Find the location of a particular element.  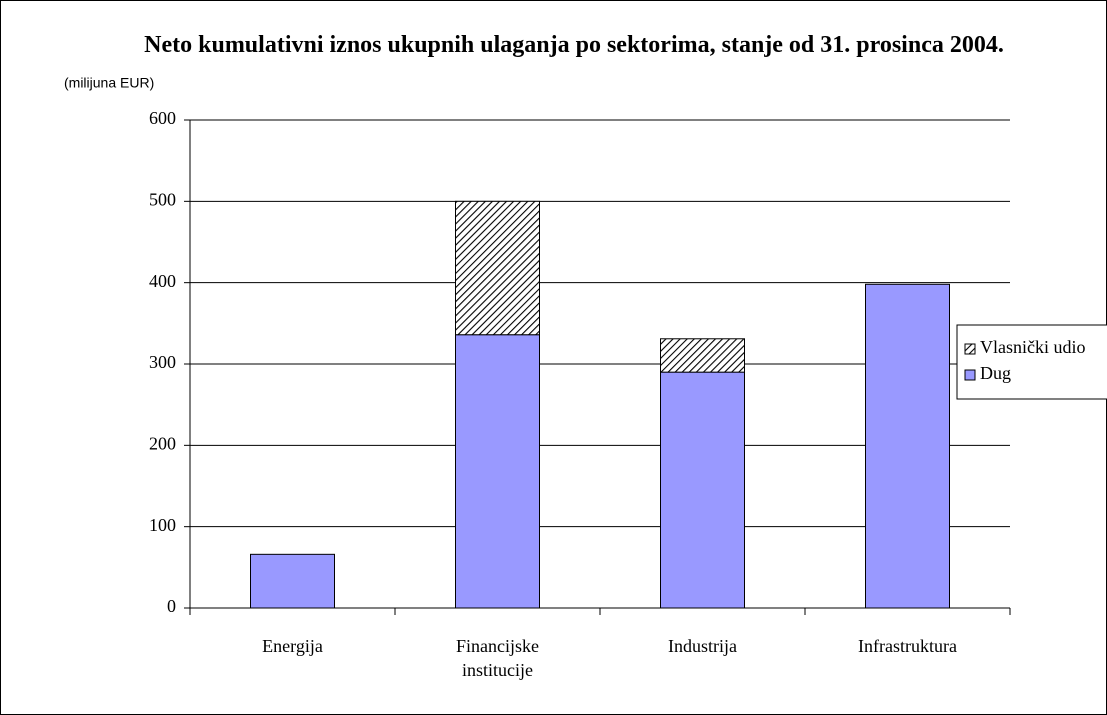

x-tick-label: Infrastruktura is located at coordinates (907, 646).